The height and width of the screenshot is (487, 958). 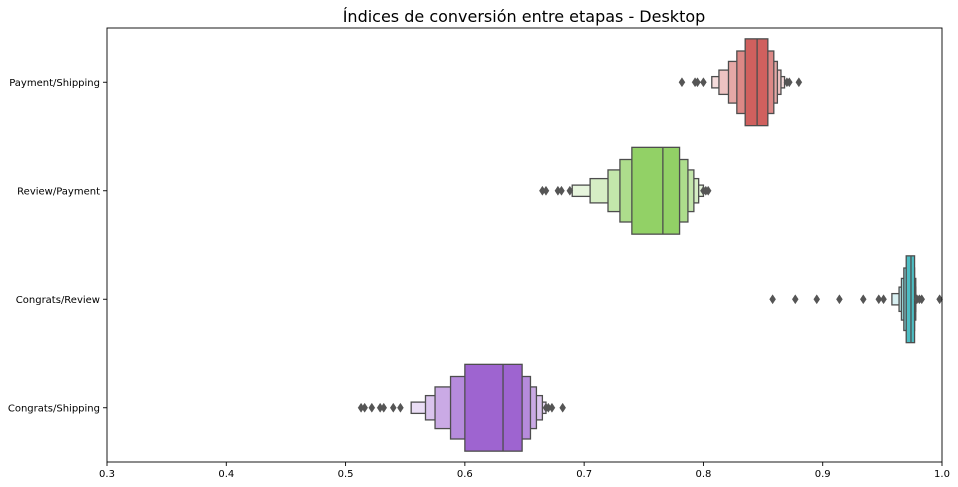 I want to click on x-tick-label-2: 0.4, so click(x=226, y=474).